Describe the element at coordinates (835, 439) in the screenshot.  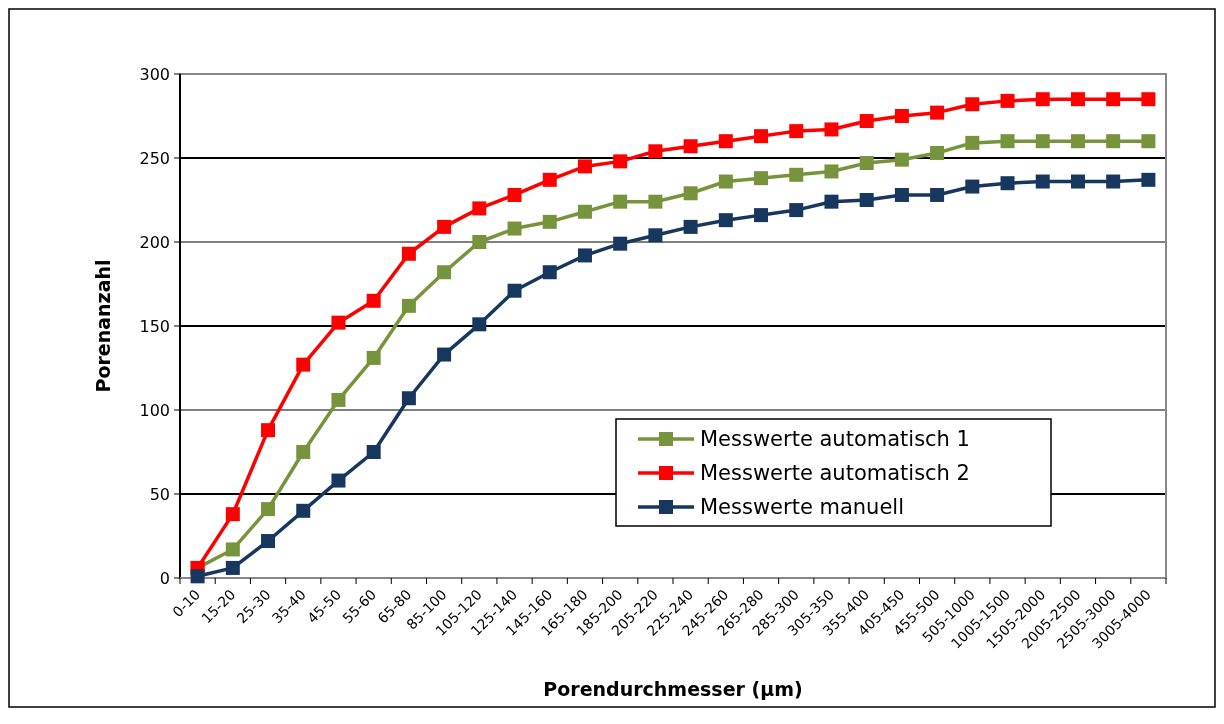
I see `legend-label: Messwerte automatisch 1` at that location.